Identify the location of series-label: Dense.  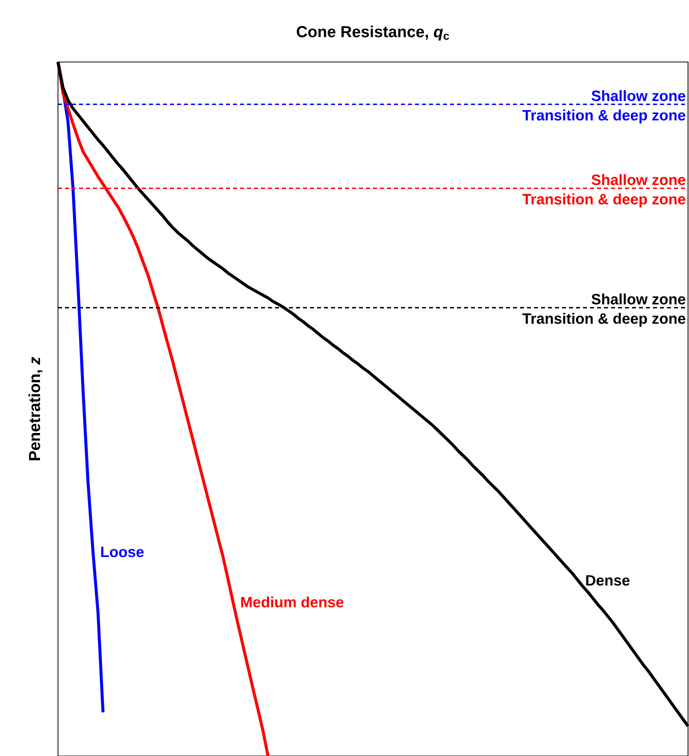
(608, 580).